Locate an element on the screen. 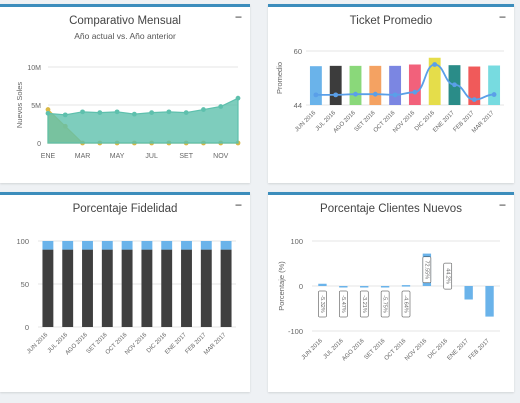 This screenshot has width=520, height=403. data-label: 72.55% is located at coordinates (426, 269).